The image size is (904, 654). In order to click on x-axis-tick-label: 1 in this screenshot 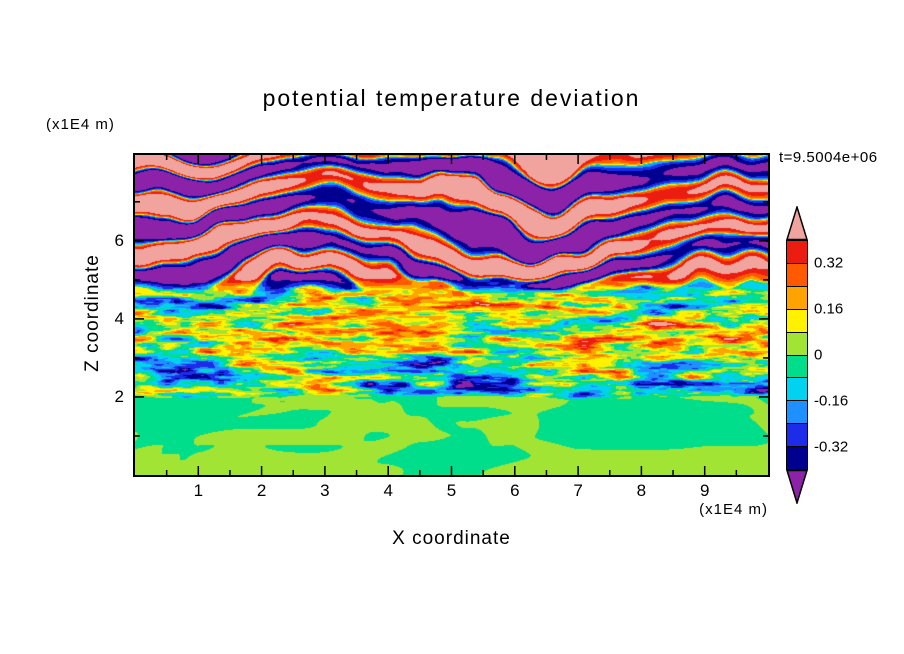, I will do `click(198, 490)`.